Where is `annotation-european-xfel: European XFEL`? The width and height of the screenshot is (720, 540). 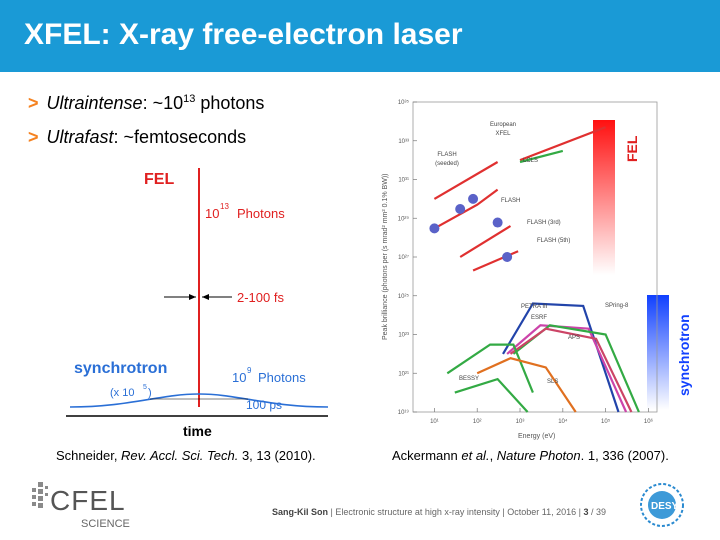
annotation-european-xfel: European XFEL is located at coordinates (503, 129).